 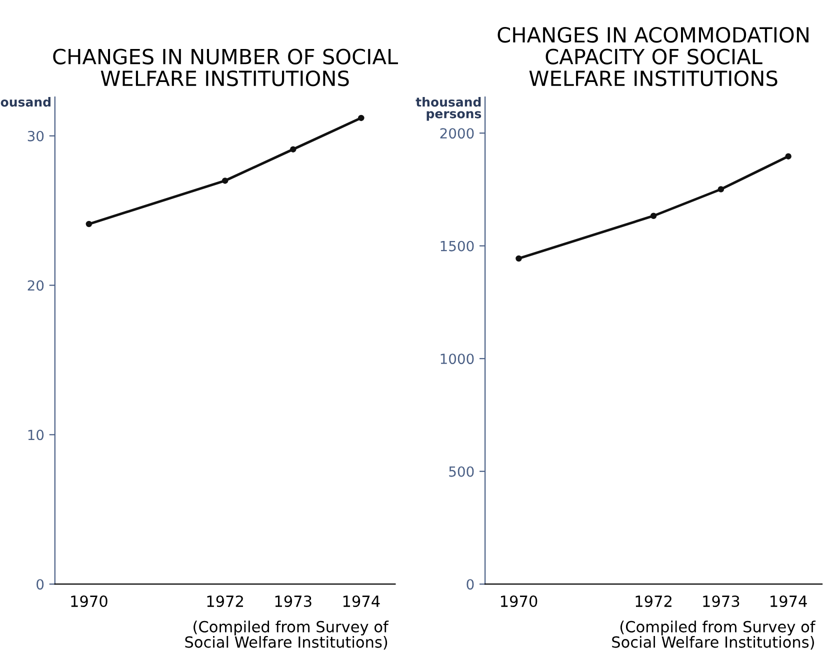 What do you see at coordinates (36, 136) in the screenshot?
I see `y-tick-label: 30` at bounding box center [36, 136].